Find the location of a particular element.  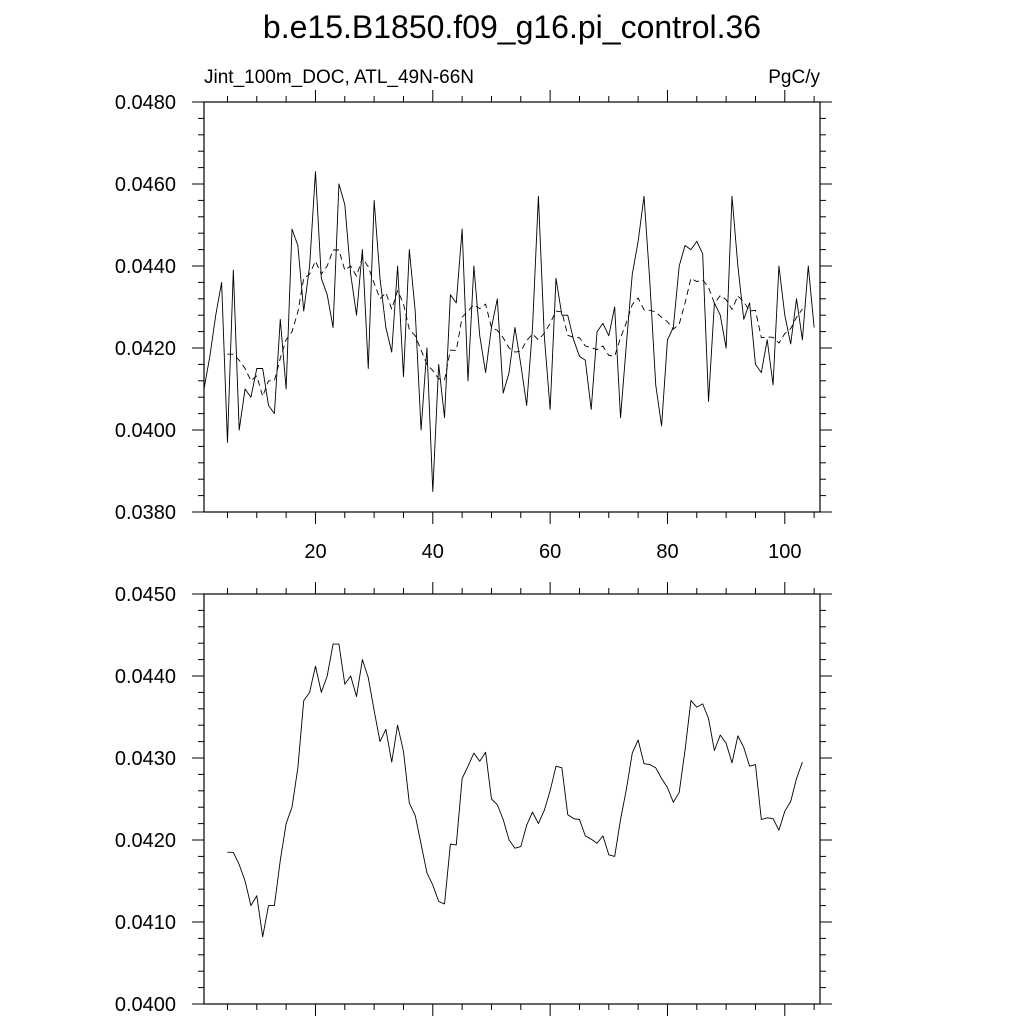

x-tick-label: 100 is located at coordinates (784, 552).